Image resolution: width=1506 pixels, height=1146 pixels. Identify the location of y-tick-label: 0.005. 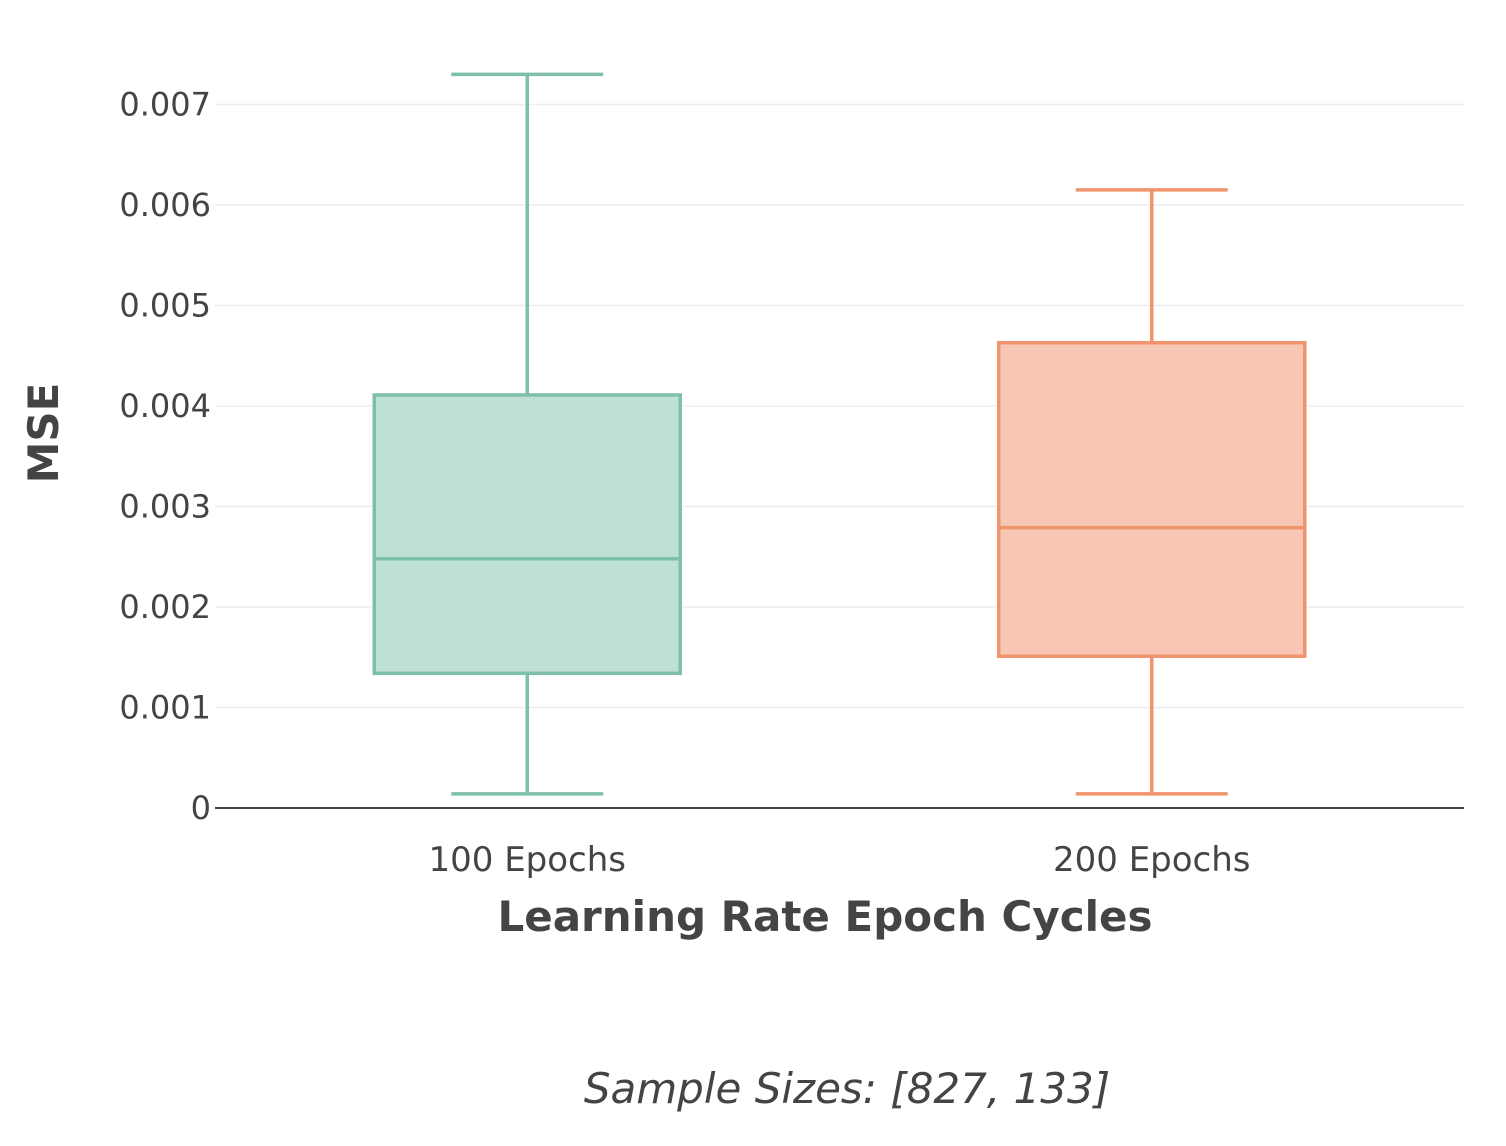
(165, 306).